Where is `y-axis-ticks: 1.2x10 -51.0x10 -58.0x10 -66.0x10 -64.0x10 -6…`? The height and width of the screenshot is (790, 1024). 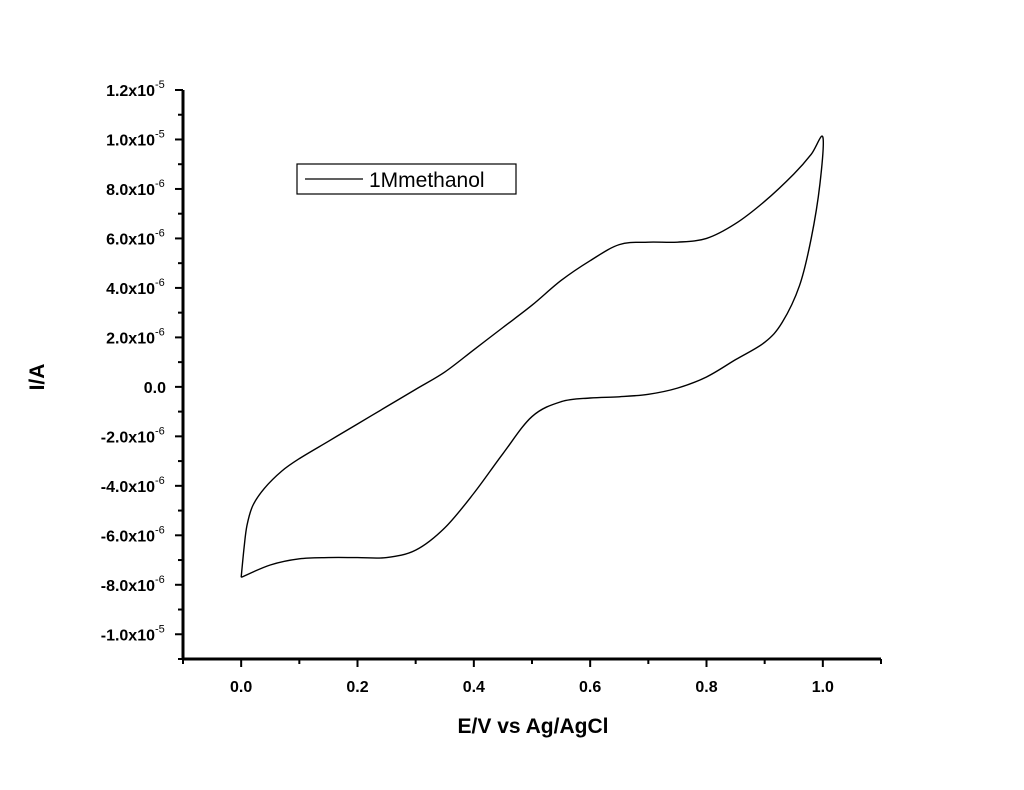 y-axis-ticks: 1.2x10 -51.0x10 -58.0x10 -66.0x10 -64.0x10 -6… is located at coordinates (142, 369).